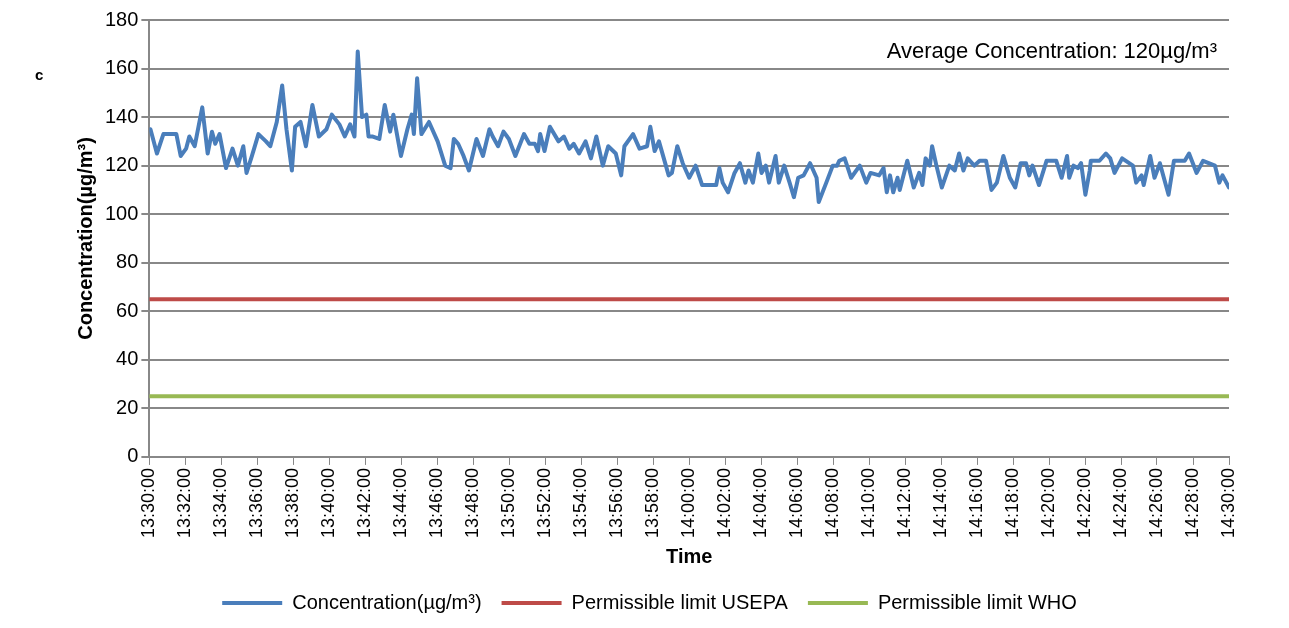 The height and width of the screenshot is (628, 1289). What do you see at coordinates (544, 503) in the screenshot?
I see `x-tick-label: 13:52:00` at bounding box center [544, 503].